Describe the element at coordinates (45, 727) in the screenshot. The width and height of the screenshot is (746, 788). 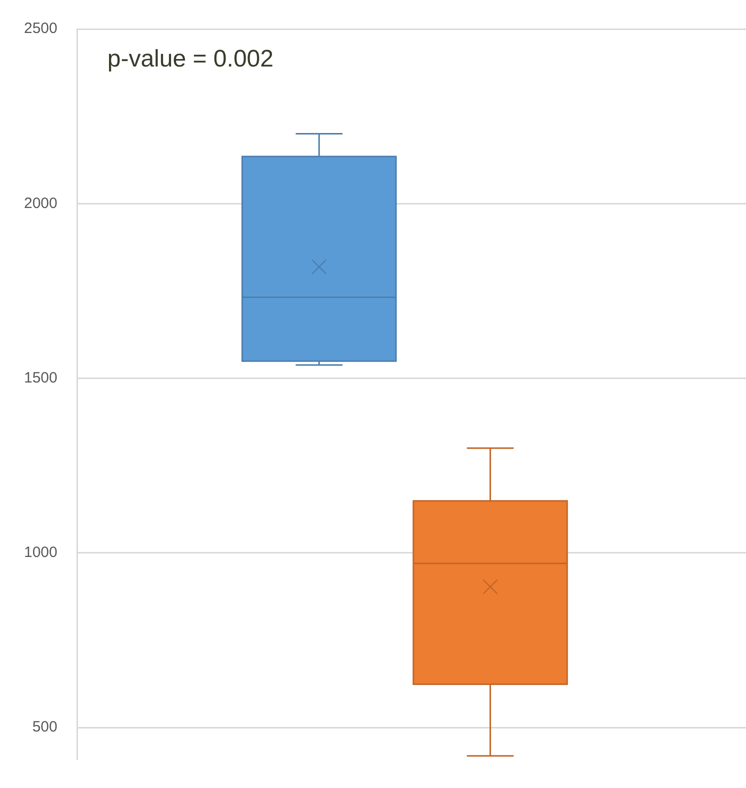
I see `y-tick-label: 500` at that location.